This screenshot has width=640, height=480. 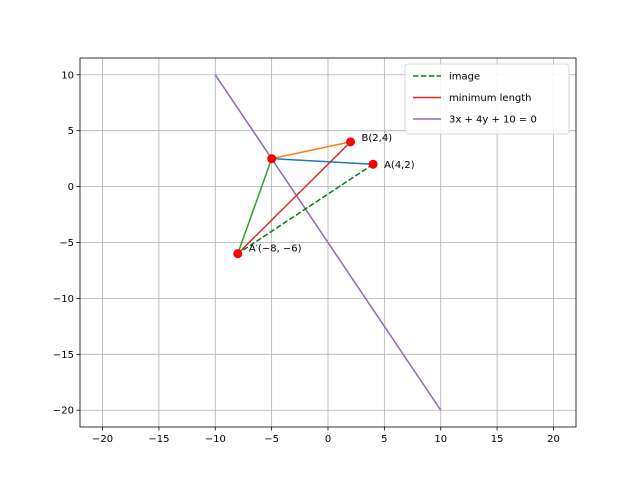 What do you see at coordinates (63, 355) in the screenshot?
I see `y-tick-label: −15` at bounding box center [63, 355].